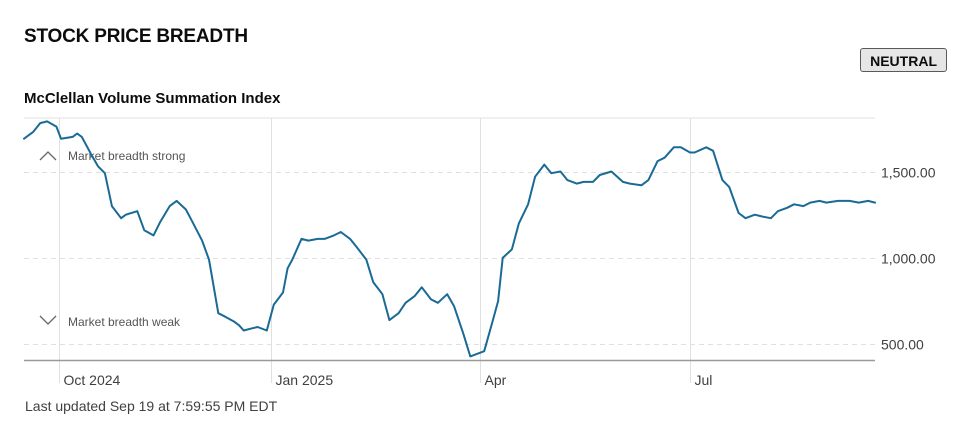  What do you see at coordinates (124, 322) in the screenshot?
I see `breadth-weak-label: Market breadth weak` at bounding box center [124, 322].